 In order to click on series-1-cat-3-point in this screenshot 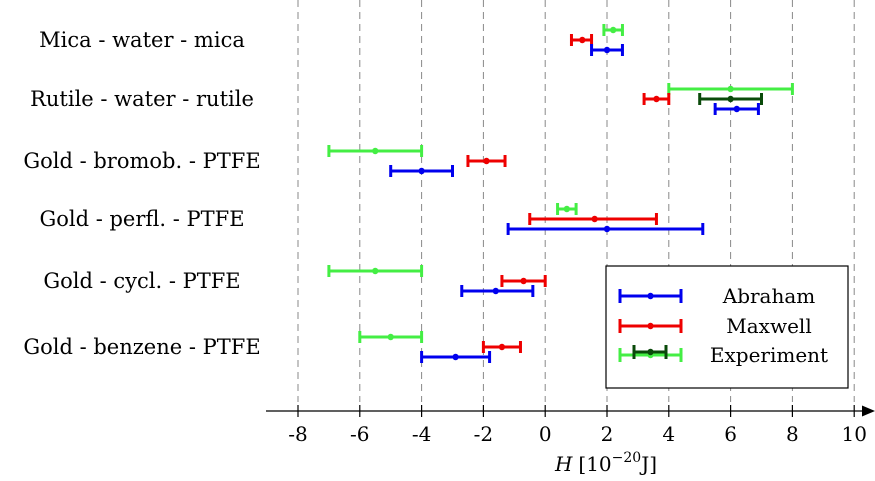, I will do `click(594, 219)`.